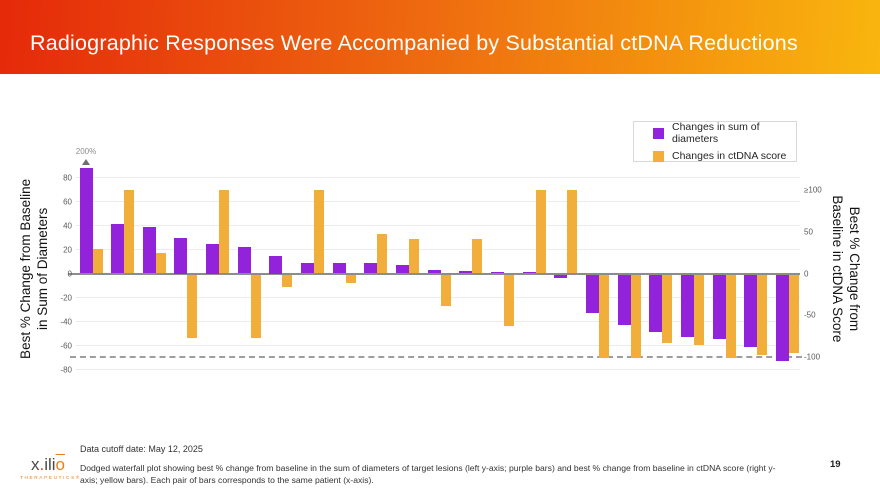  I want to click on left-axis-tick-label: 40, so click(67, 225).